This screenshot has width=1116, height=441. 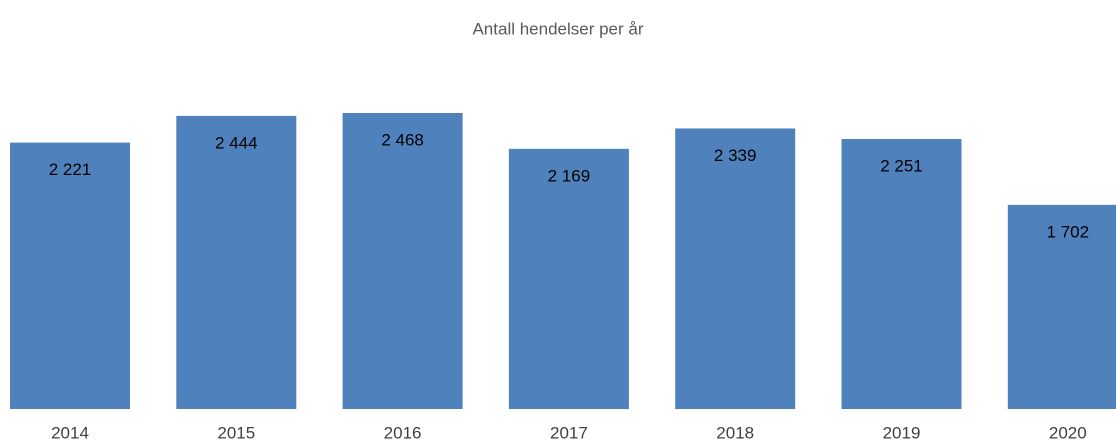 What do you see at coordinates (735, 155) in the screenshot?
I see `value-label: 2 339` at bounding box center [735, 155].